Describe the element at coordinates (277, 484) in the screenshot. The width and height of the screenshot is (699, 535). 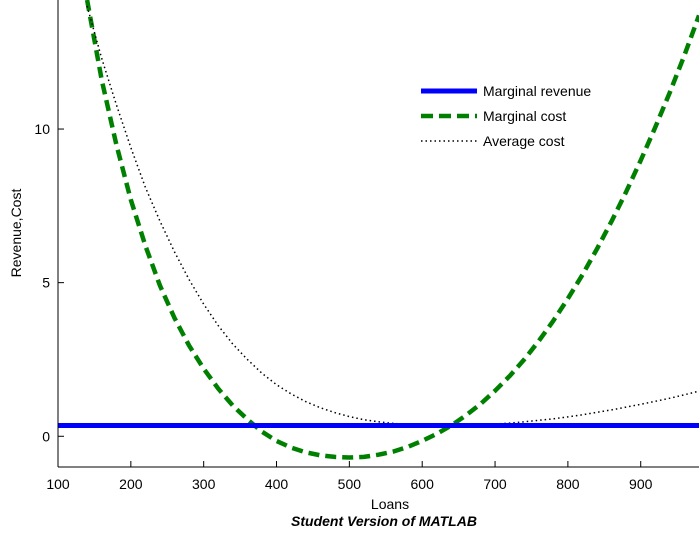
I see `x-tick-label: 400` at that location.